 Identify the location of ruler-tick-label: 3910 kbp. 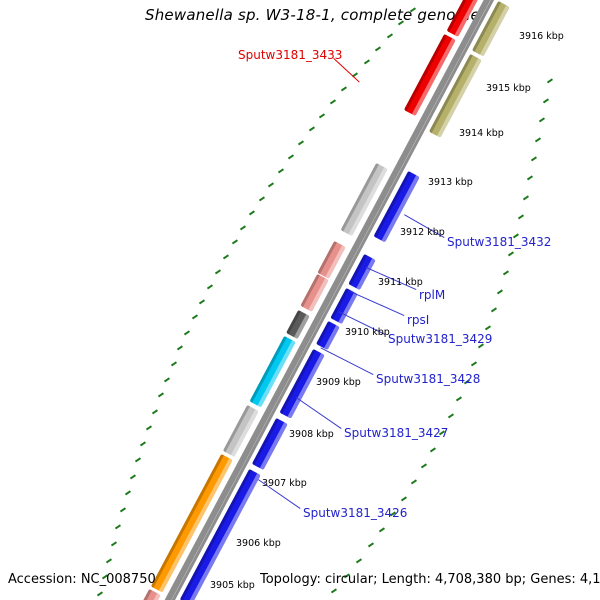
(367, 332).